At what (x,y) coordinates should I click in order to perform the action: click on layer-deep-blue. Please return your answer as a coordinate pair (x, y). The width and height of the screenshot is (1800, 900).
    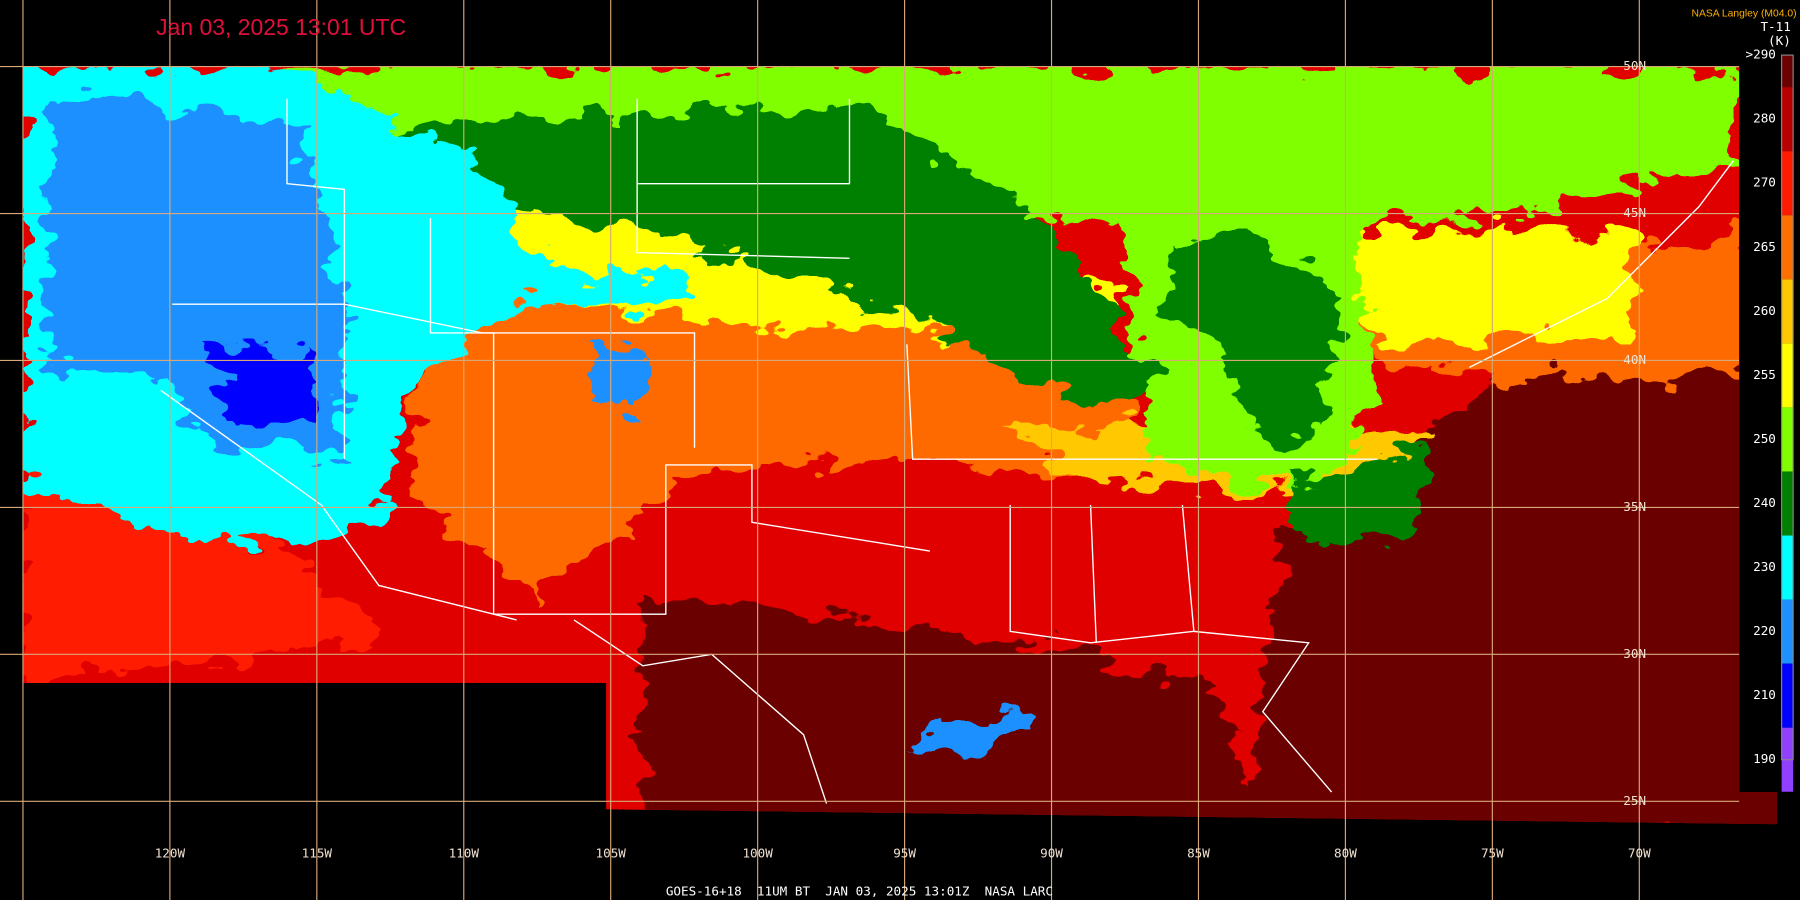
    Looking at the image, I should click on (264, 384).